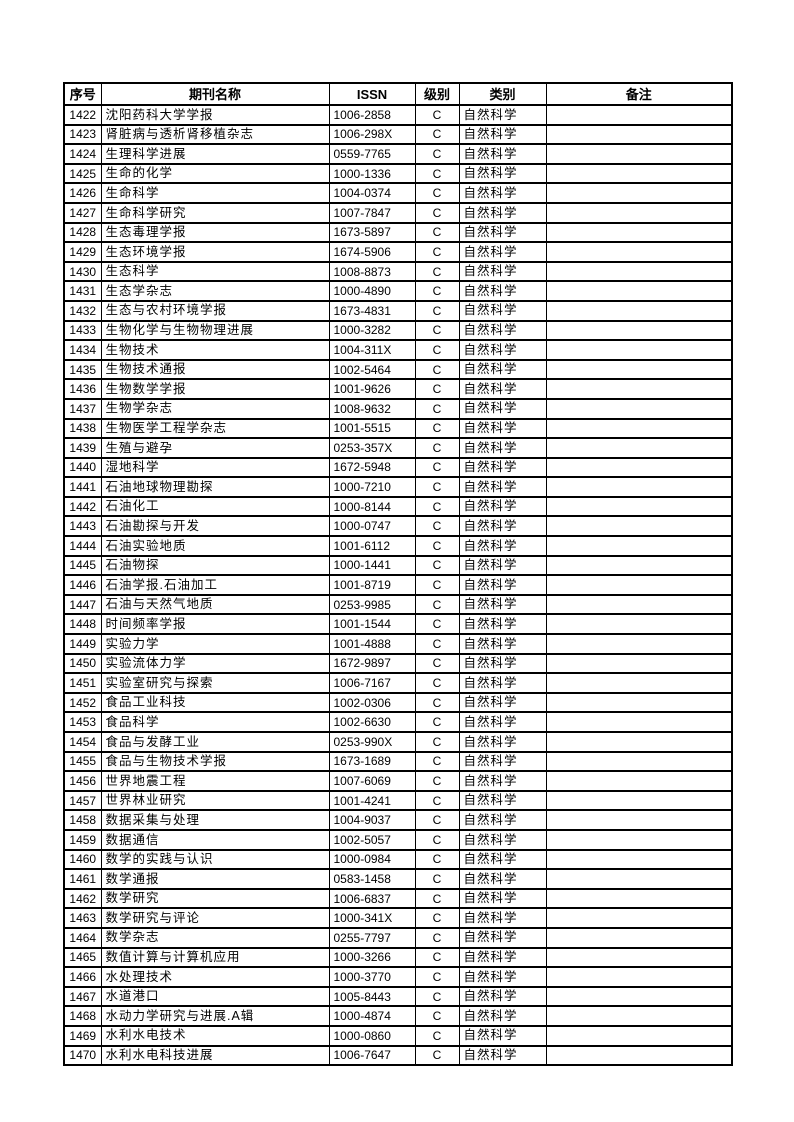  What do you see at coordinates (215, 722) in the screenshot?
I see `journal-name-cell: 食品科学` at bounding box center [215, 722].